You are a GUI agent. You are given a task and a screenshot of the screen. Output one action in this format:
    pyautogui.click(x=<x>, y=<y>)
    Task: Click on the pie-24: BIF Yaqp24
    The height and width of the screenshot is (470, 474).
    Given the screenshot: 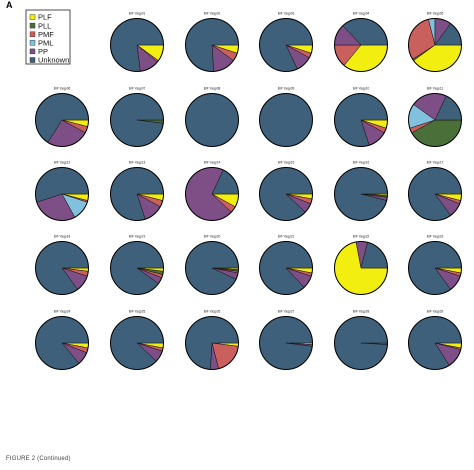 What is the action you would take?
    pyautogui.click(x=62, y=340)
    